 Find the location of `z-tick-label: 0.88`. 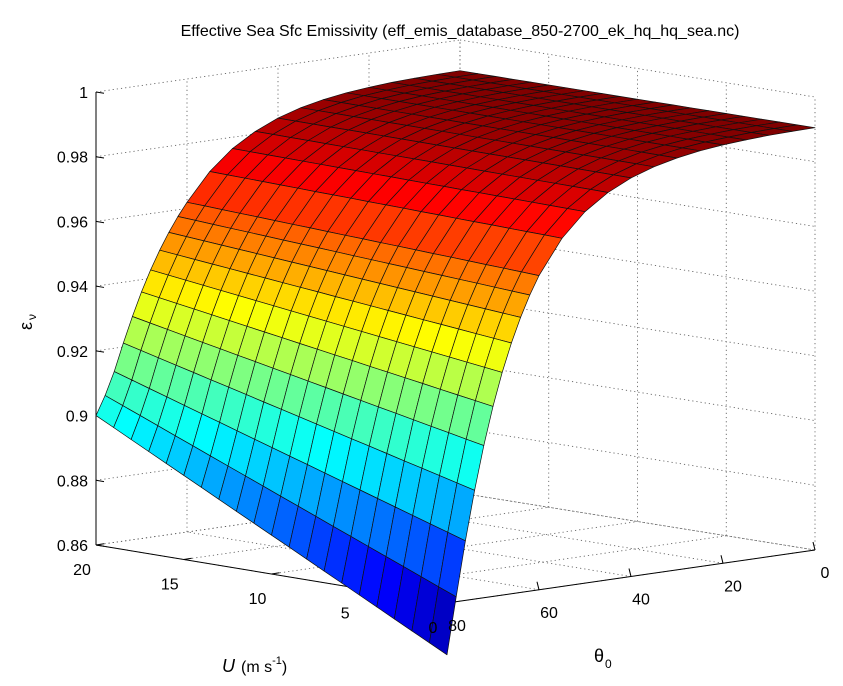

z-tick-label: 0.88 is located at coordinates (72, 481).